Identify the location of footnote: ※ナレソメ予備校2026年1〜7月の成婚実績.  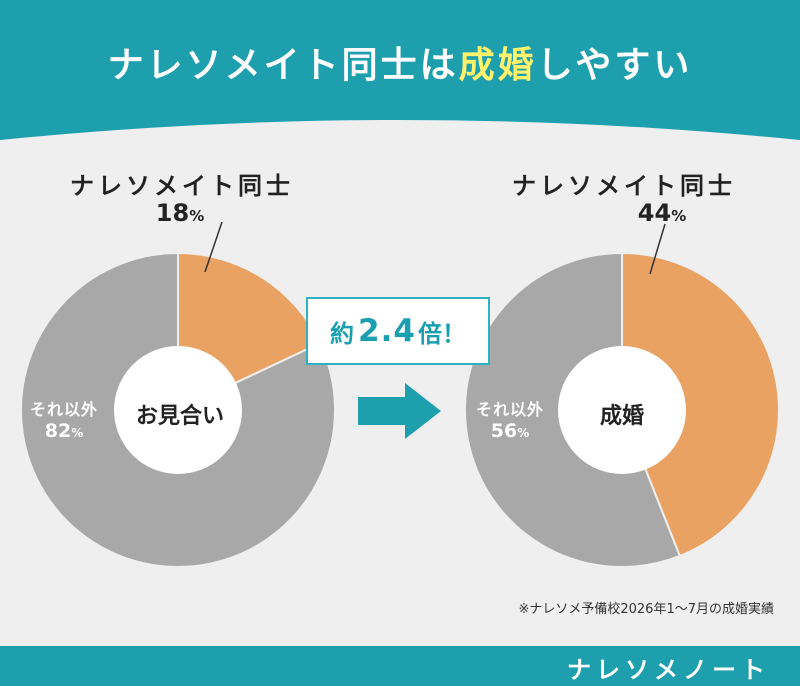
(646, 609).